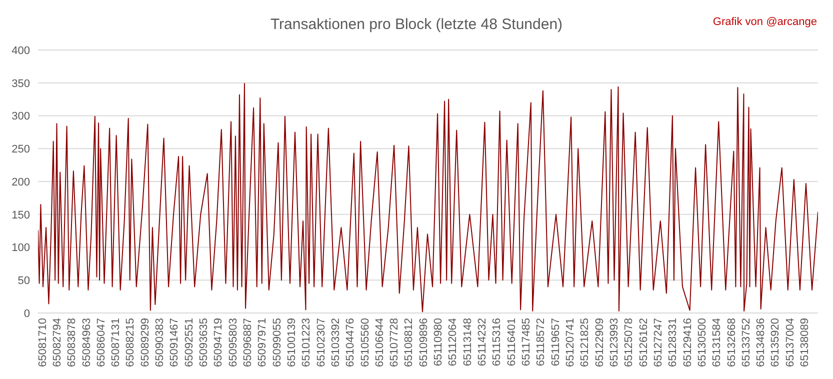 The width and height of the screenshot is (833, 379). What do you see at coordinates (101, 342) in the screenshot?
I see `x-tick-label: 65086047` at bounding box center [101, 342].